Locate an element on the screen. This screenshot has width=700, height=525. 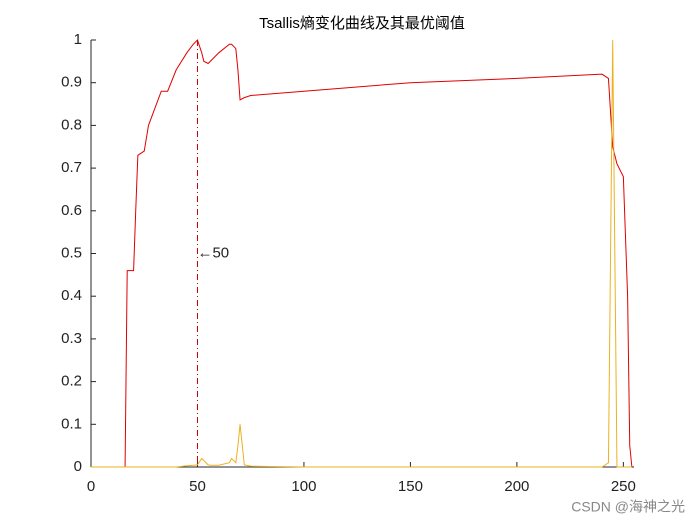
x-tick-label: 50 is located at coordinates (197, 486).